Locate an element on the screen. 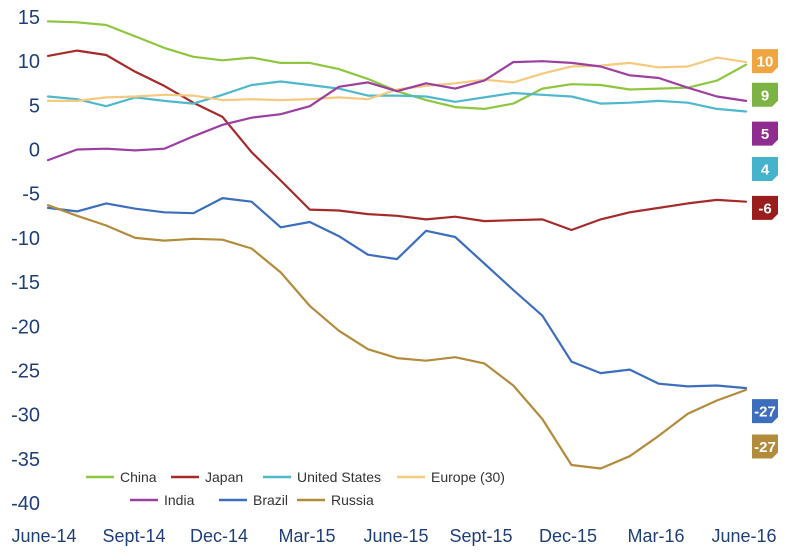 The image size is (790, 560). legend-label: China is located at coordinates (138, 477).